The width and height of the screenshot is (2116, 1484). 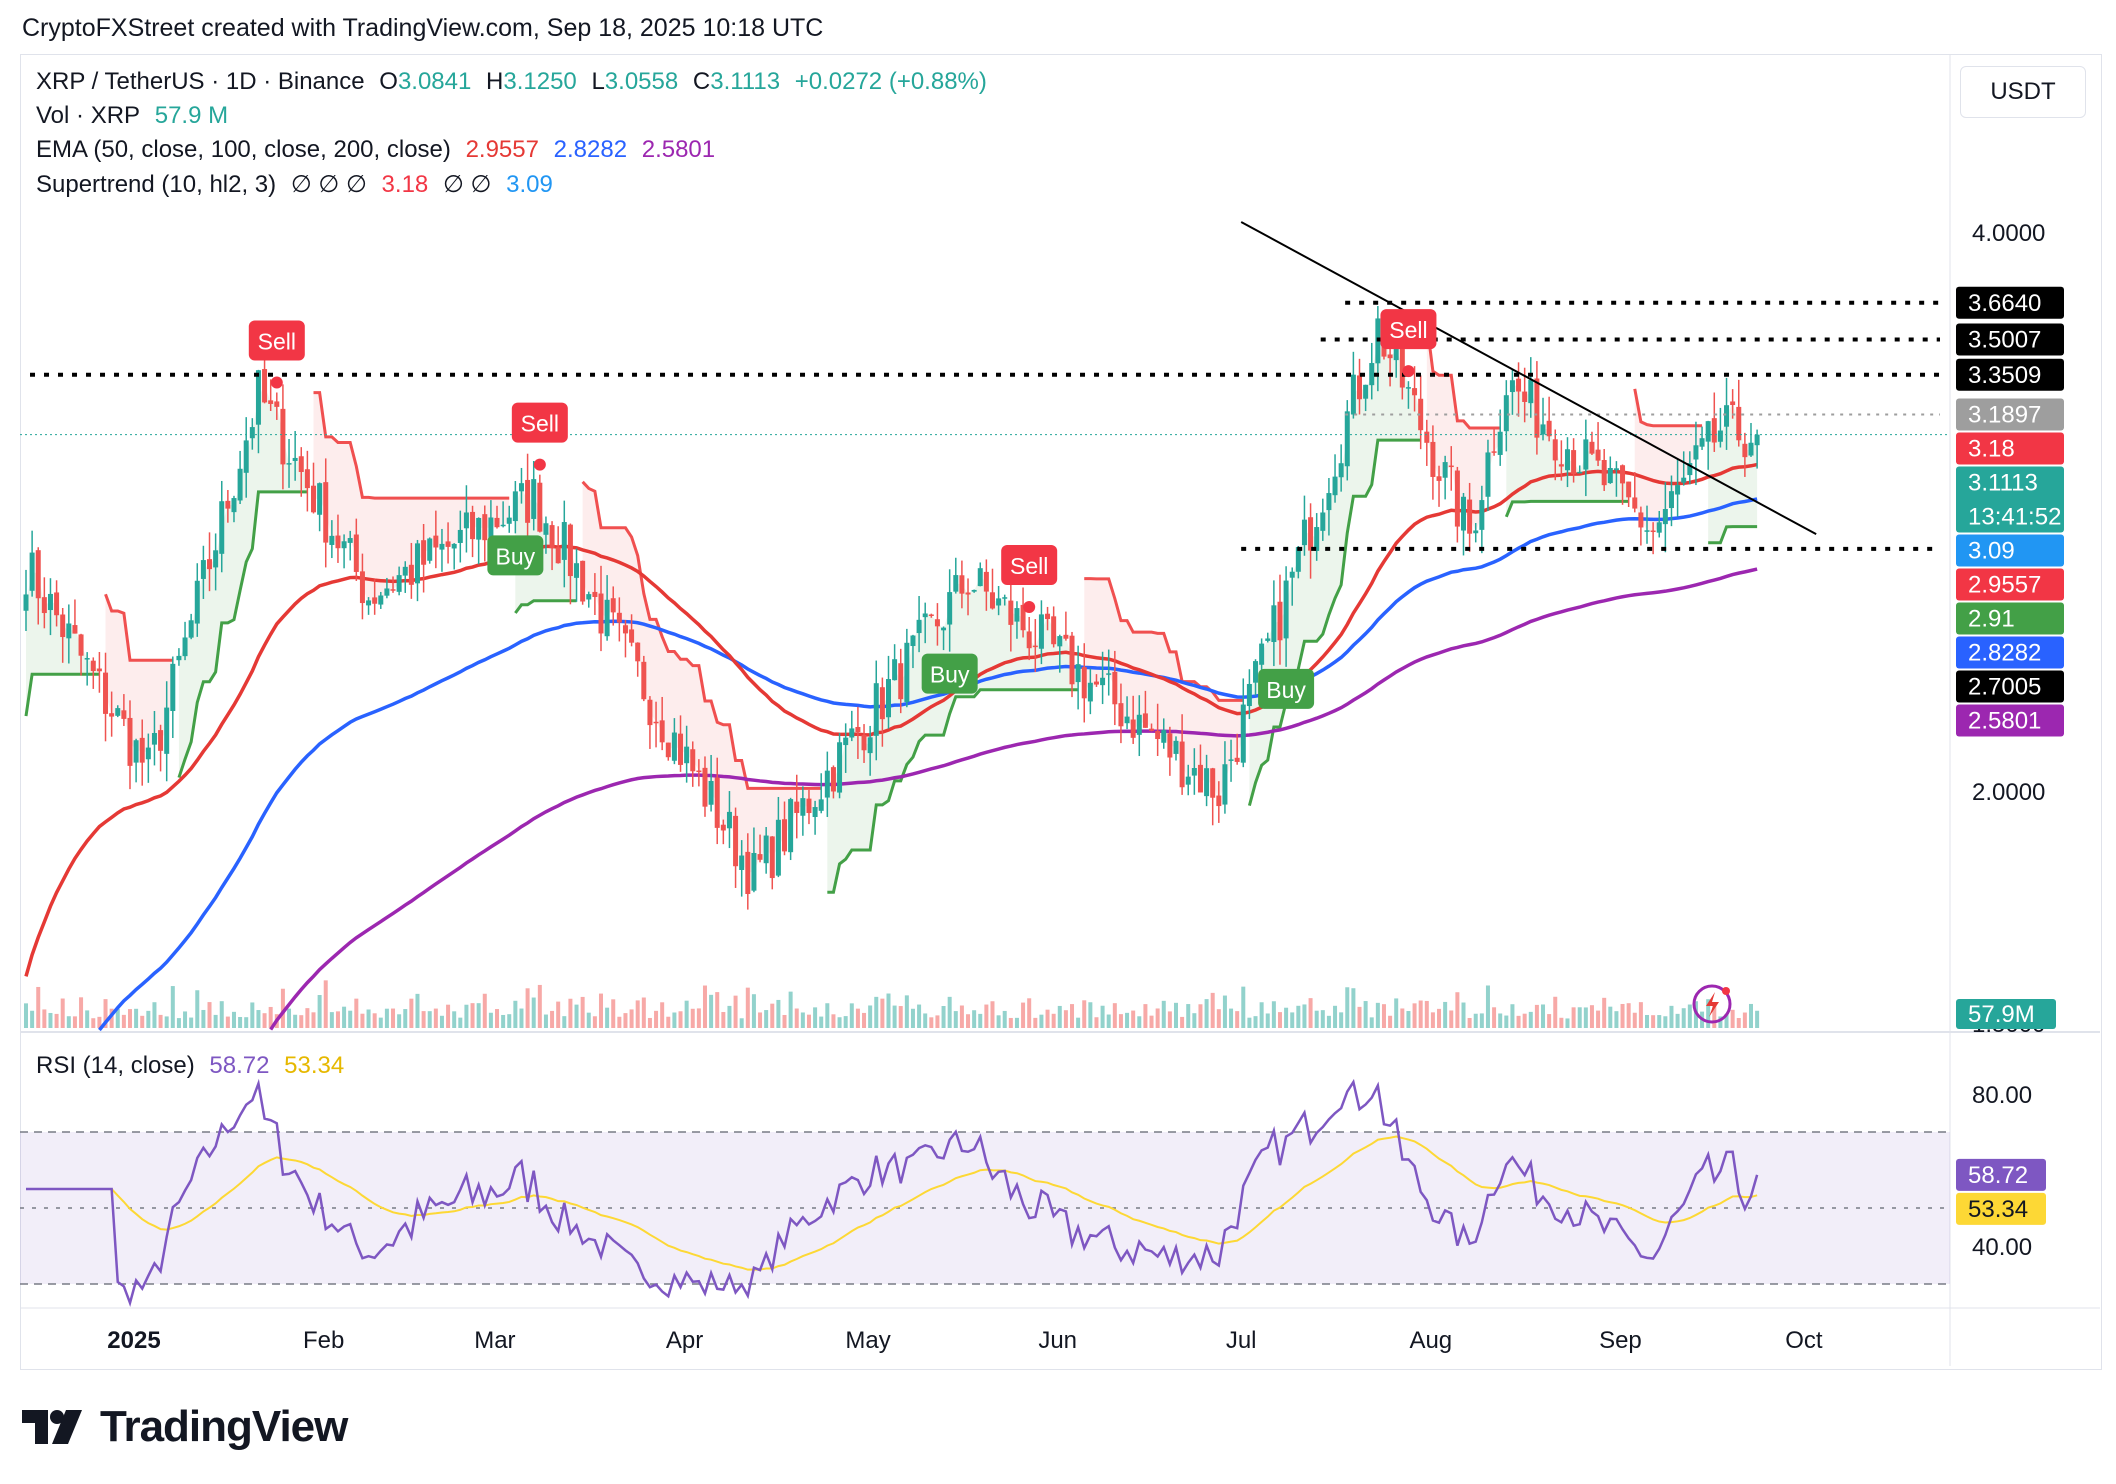 I want to click on legend-supertrend-up-value: 3.09, so click(x=529, y=184).